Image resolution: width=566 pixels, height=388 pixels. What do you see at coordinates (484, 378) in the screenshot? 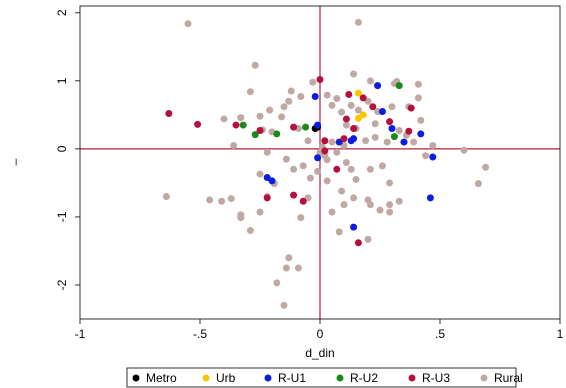
I see `legend-marker-rural` at bounding box center [484, 378].